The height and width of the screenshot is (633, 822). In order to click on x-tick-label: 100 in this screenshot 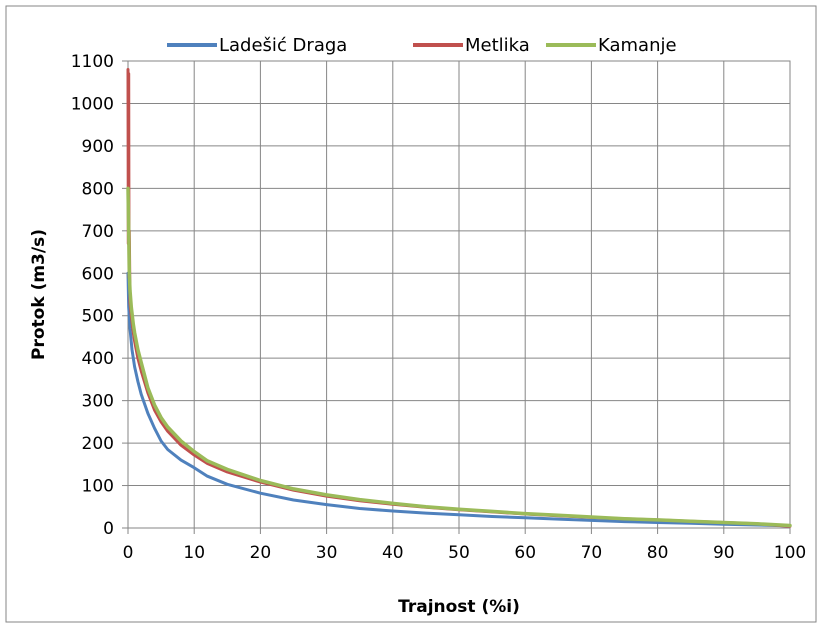, I will do `click(790, 553)`.